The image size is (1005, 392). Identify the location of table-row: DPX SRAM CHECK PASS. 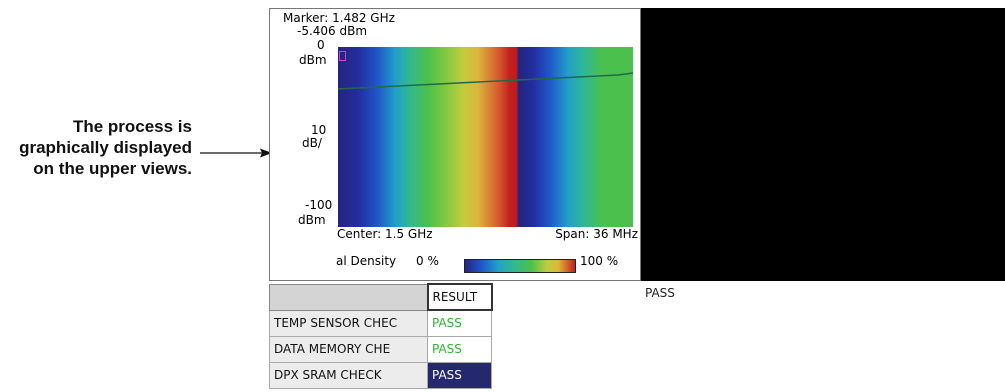
(380, 375).